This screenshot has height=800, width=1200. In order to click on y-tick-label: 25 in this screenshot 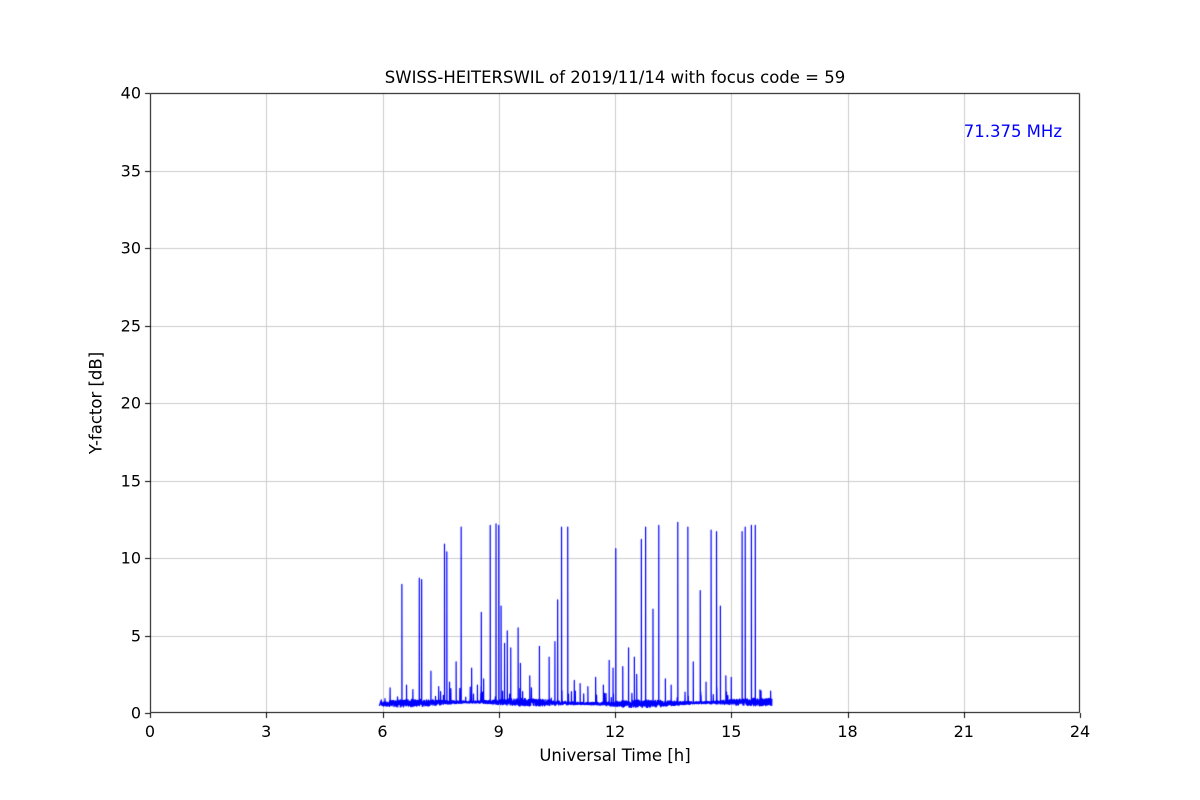, I will do `click(130, 325)`.